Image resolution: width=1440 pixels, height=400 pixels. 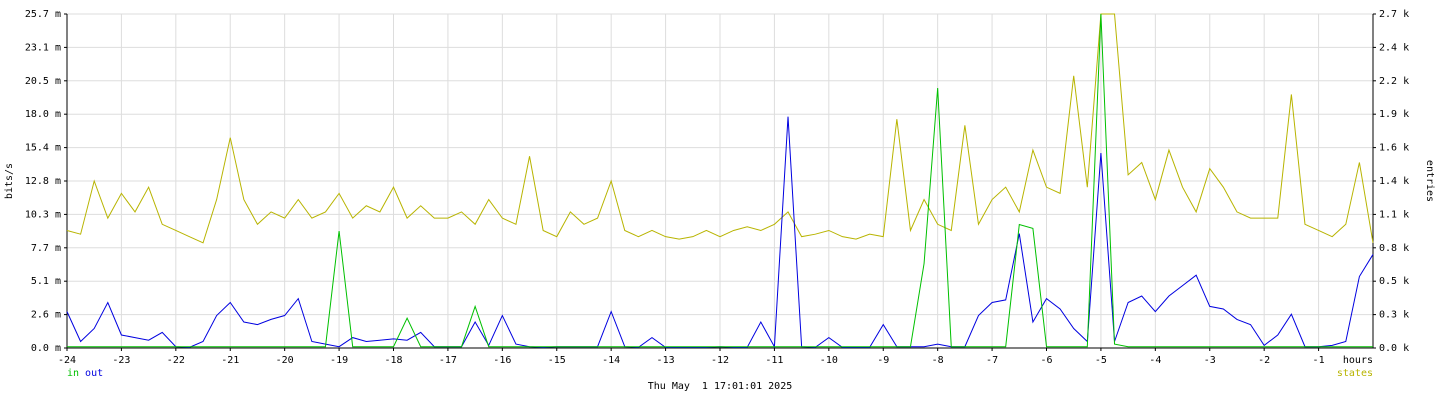 I want to click on y2-tick-label: 1.6 k, so click(x=1394, y=148).